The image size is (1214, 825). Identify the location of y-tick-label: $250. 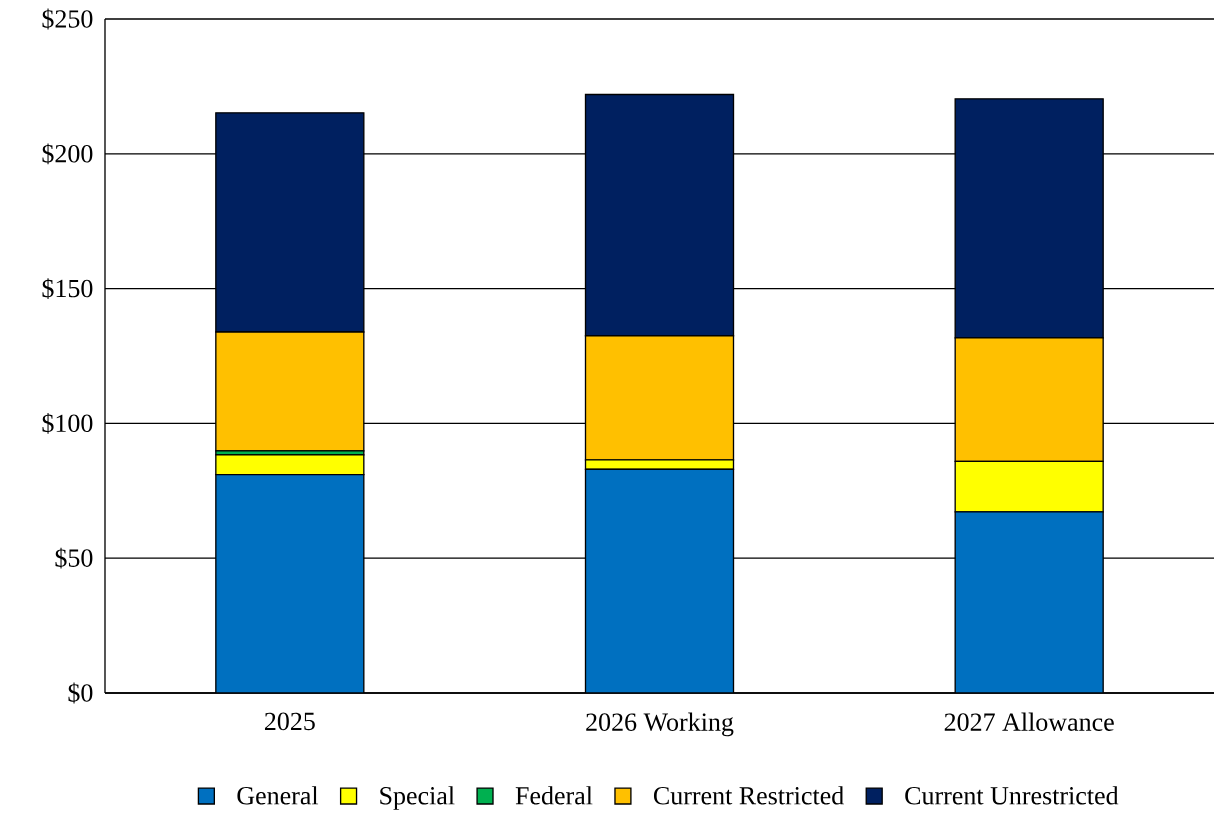
(67, 19).